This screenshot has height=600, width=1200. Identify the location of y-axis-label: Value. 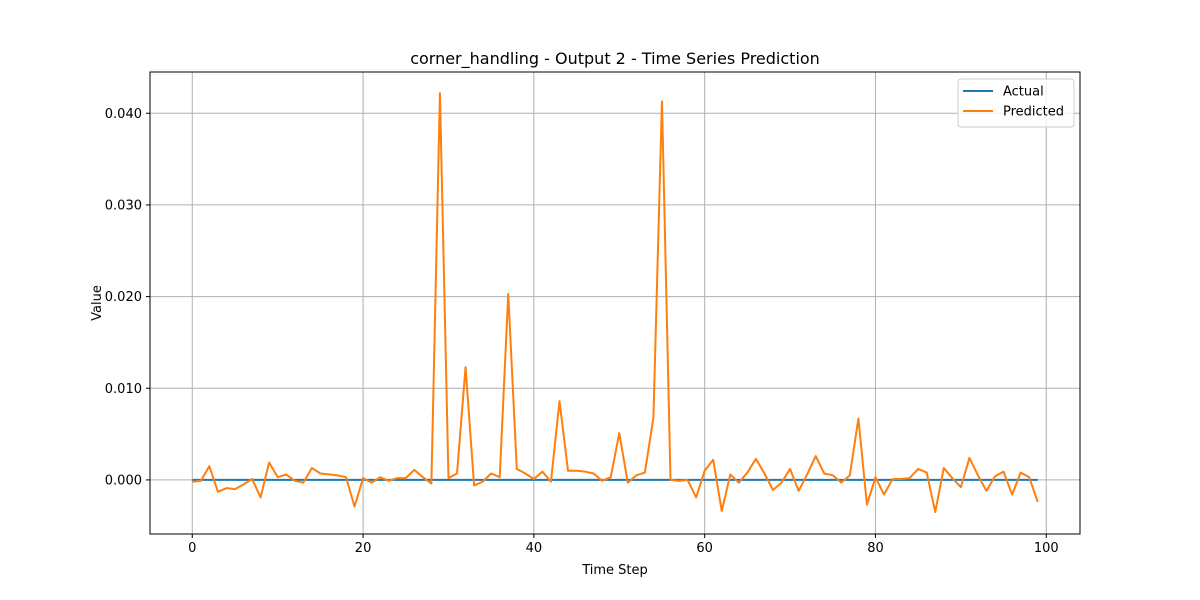
(97, 303).